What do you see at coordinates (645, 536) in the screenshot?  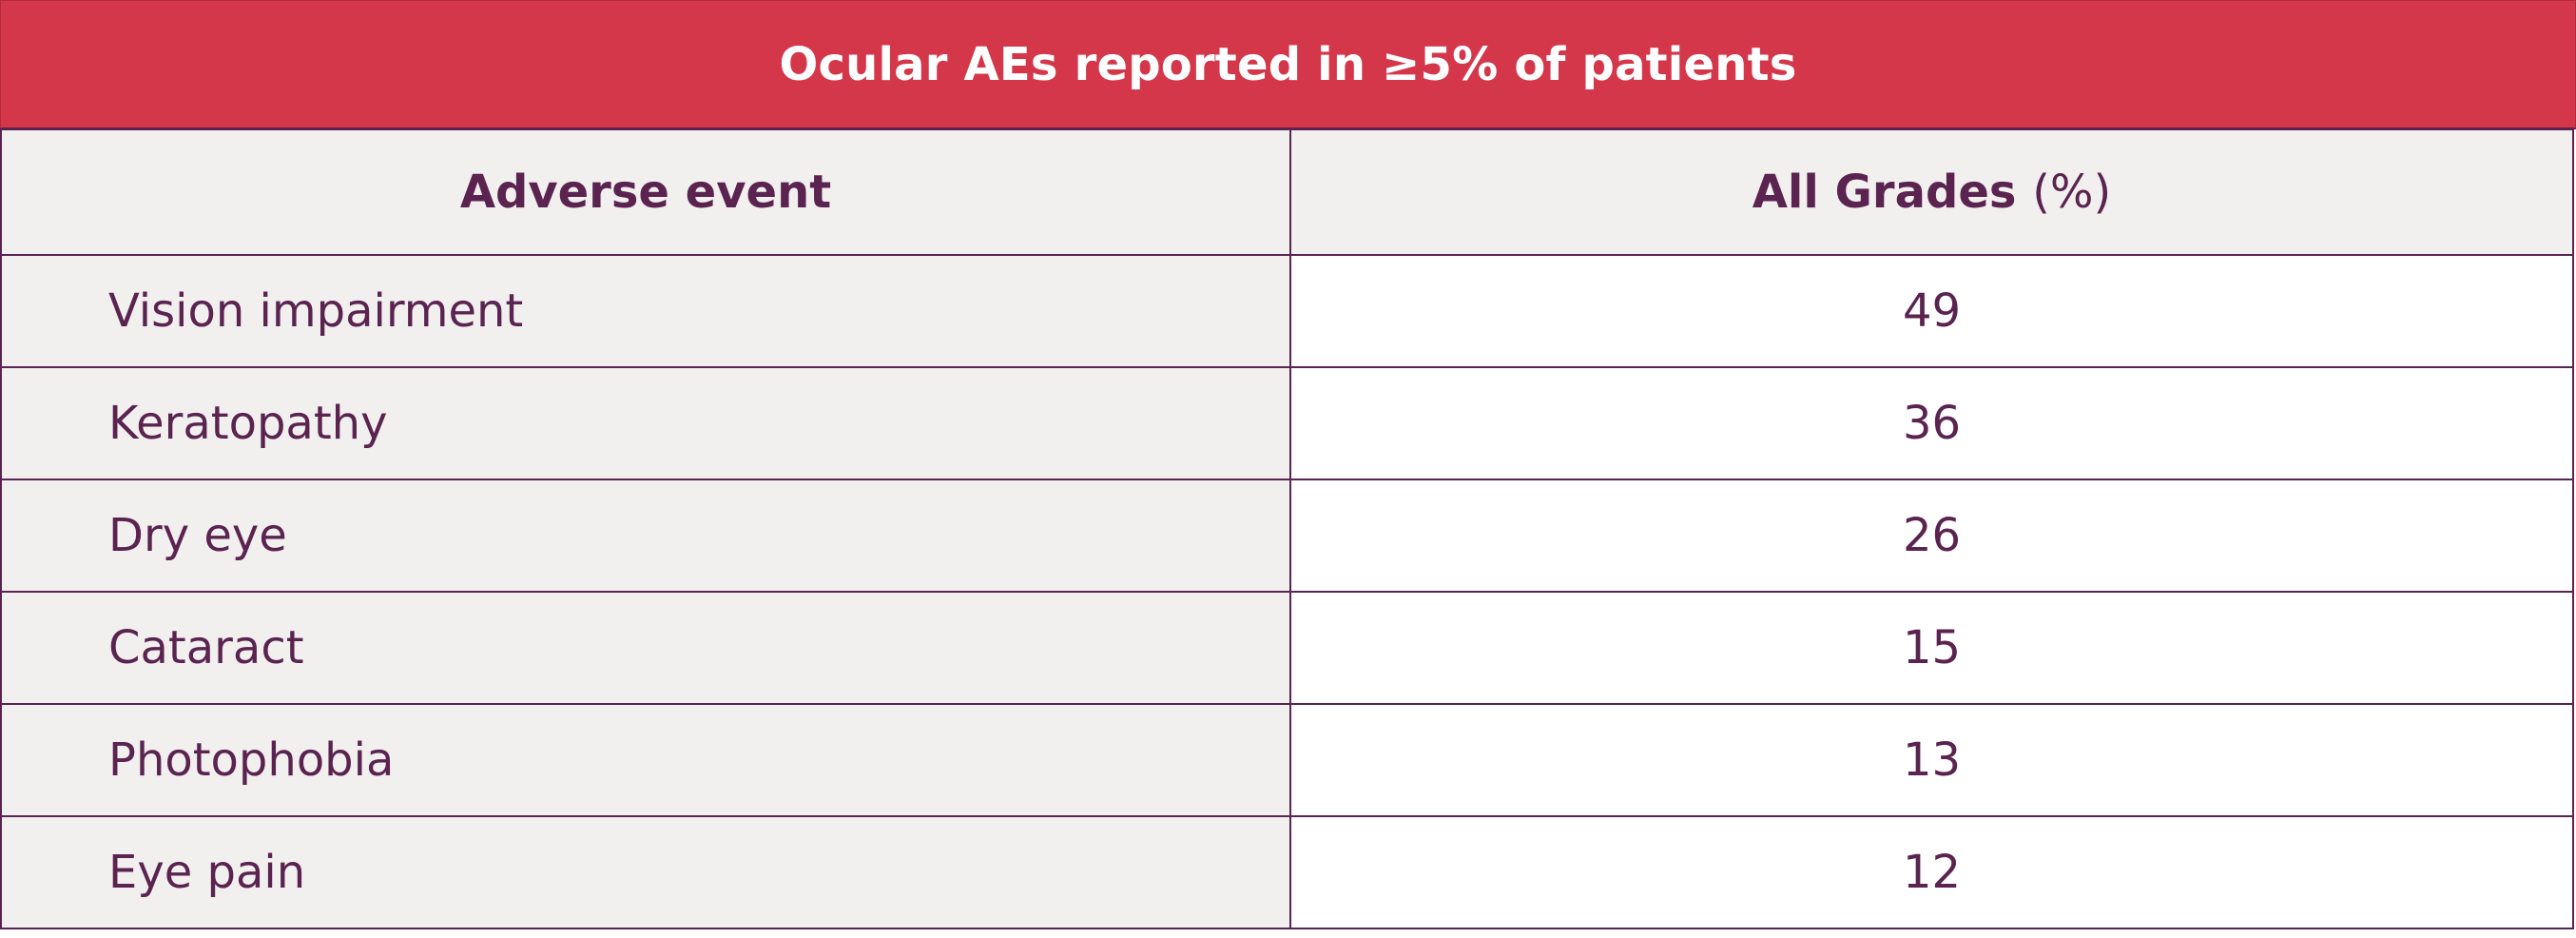 I see `event-cell: Dry eye` at bounding box center [645, 536].